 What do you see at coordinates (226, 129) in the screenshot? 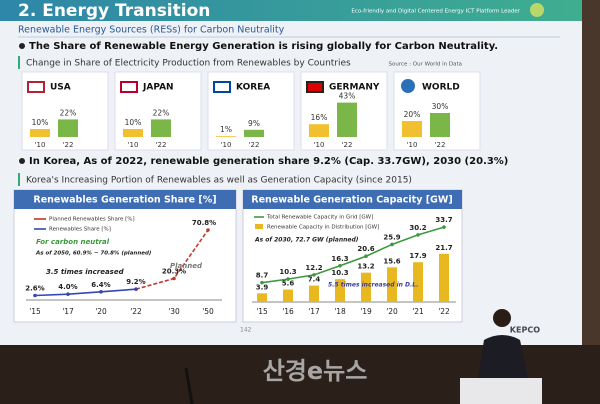
I see `value-label: 1%` at bounding box center [226, 129].